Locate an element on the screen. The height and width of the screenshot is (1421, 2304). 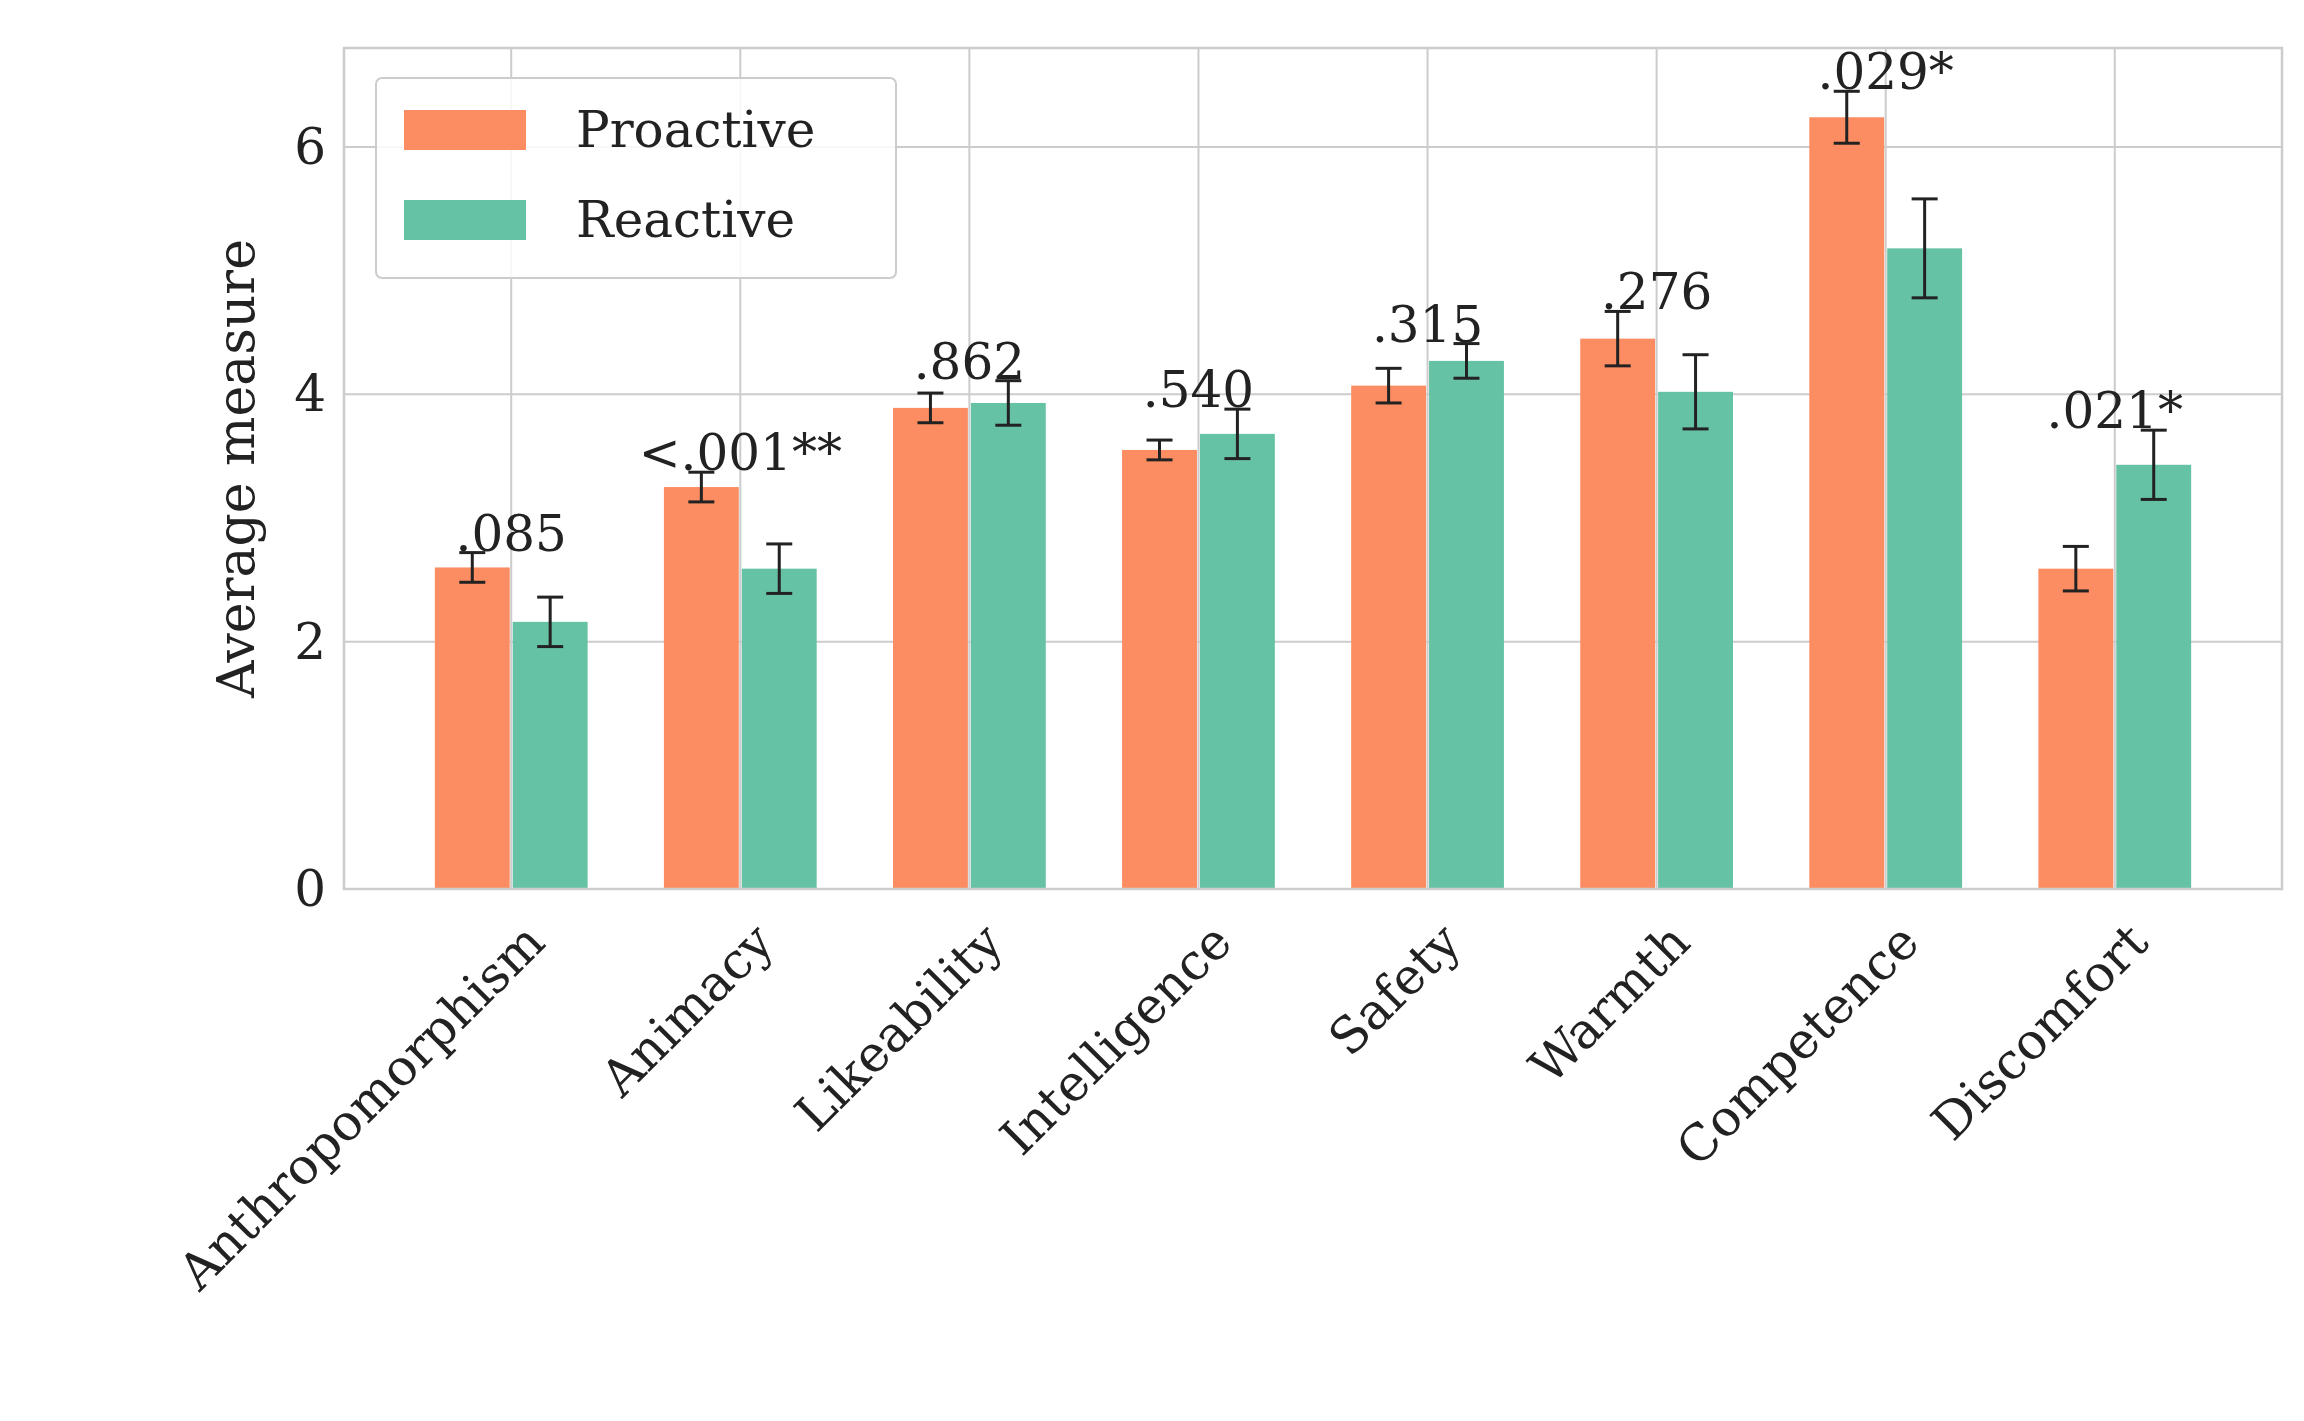
legend-label: Proactive is located at coordinates (696, 130).